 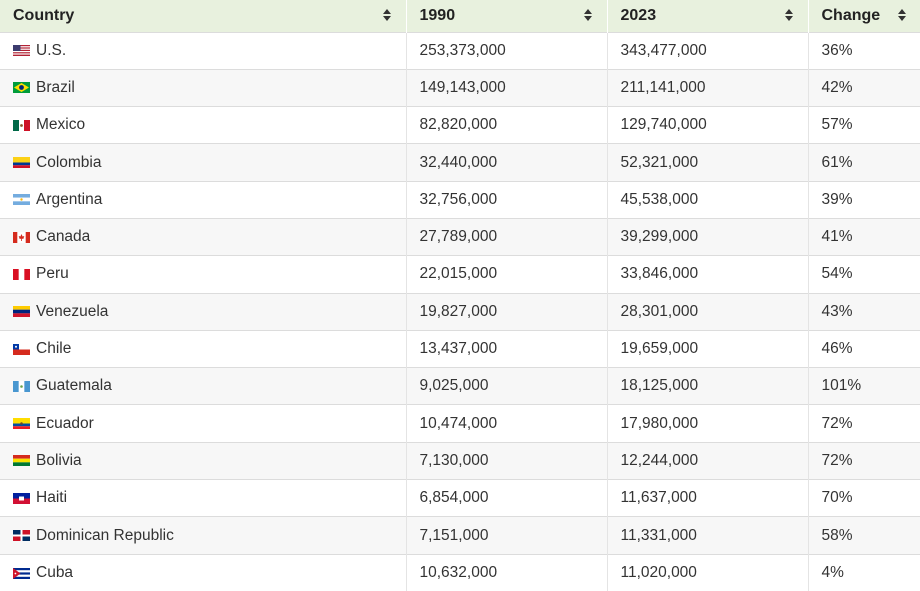 I want to click on change-cell: 46%, so click(x=863, y=349).